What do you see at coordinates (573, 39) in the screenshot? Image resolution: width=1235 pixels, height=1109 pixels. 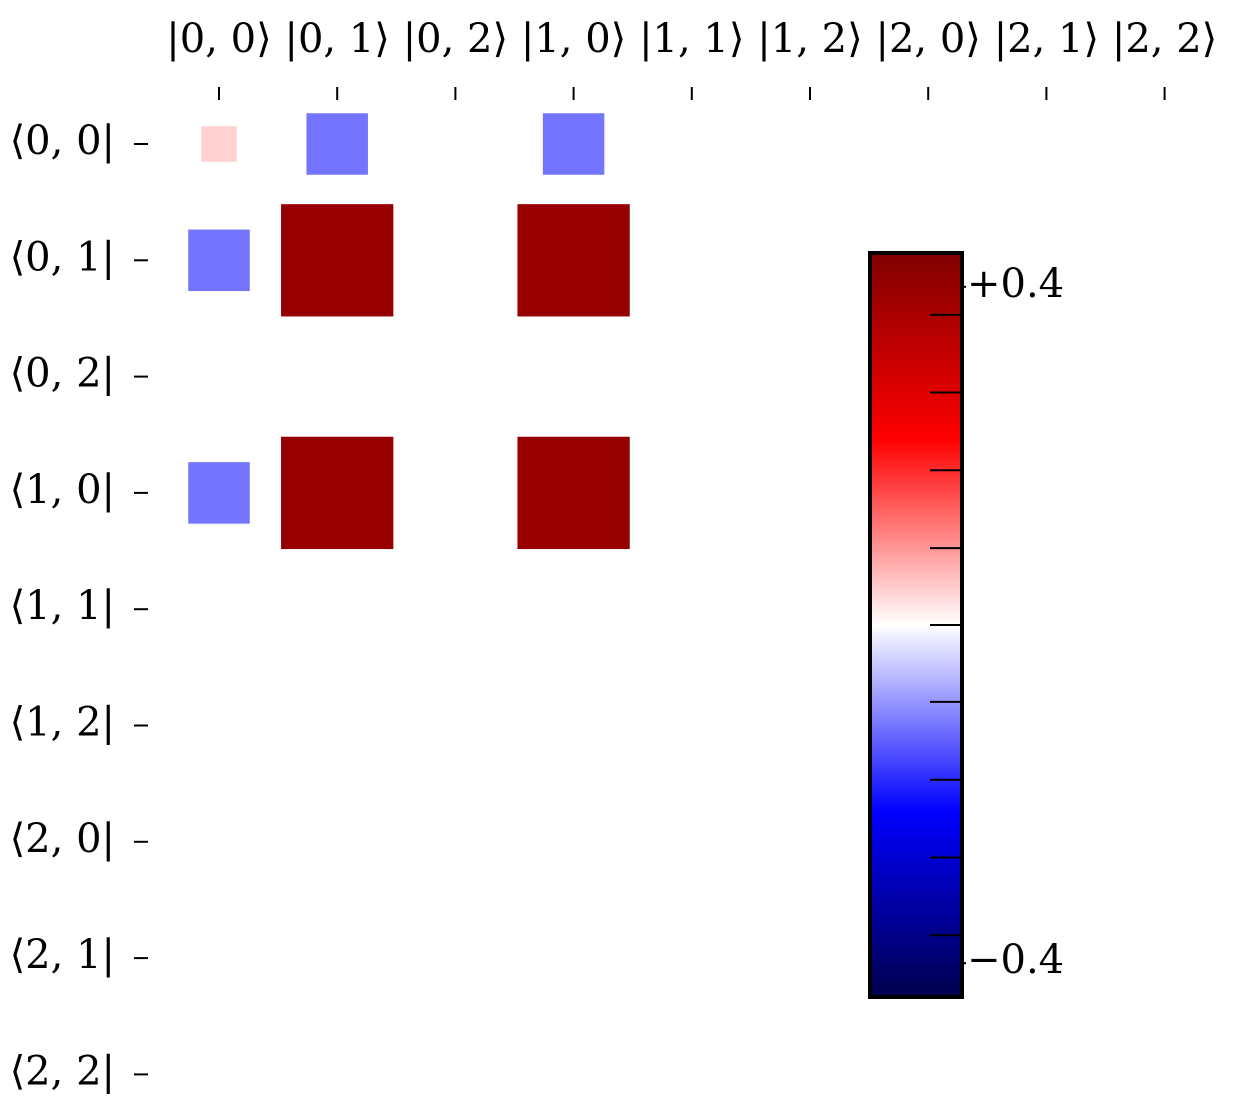 I see `column-label: |1, 0⟩` at bounding box center [573, 39].